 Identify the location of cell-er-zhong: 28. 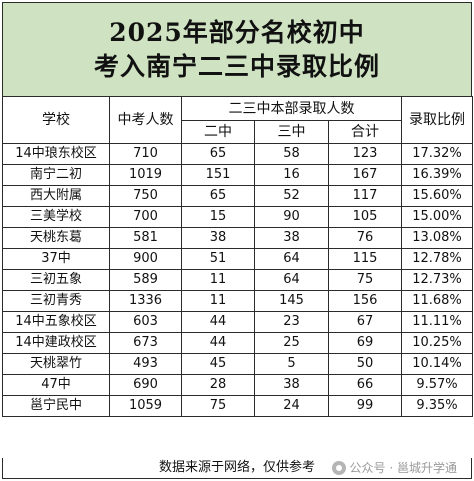
(218, 385).